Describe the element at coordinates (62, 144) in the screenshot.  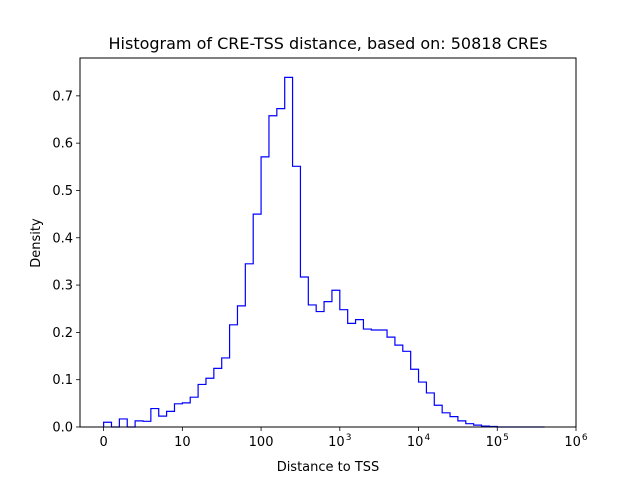
I see `y-tick-label: 0.6` at that location.